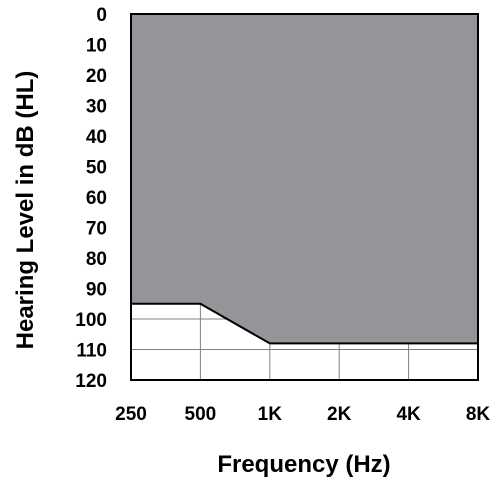 Image resolution: width=503 pixels, height=485 pixels. Describe the element at coordinates (96, 198) in the screenshot. I see `y-tick-label-60: 60` at that location.